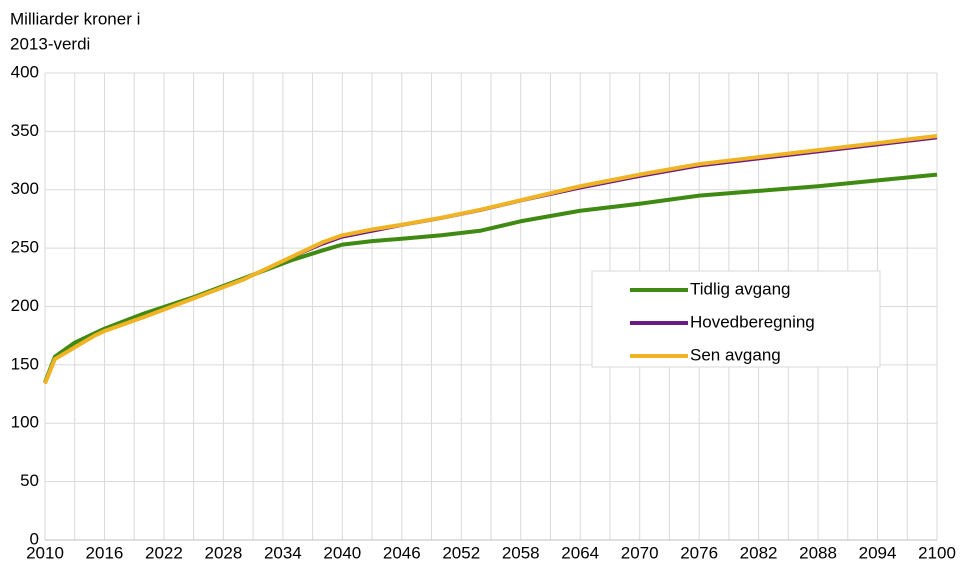 Image resolution: width=960 pixels, height=566 pixels. I want to click on x-tick-label: 2064, so click(580, 552).